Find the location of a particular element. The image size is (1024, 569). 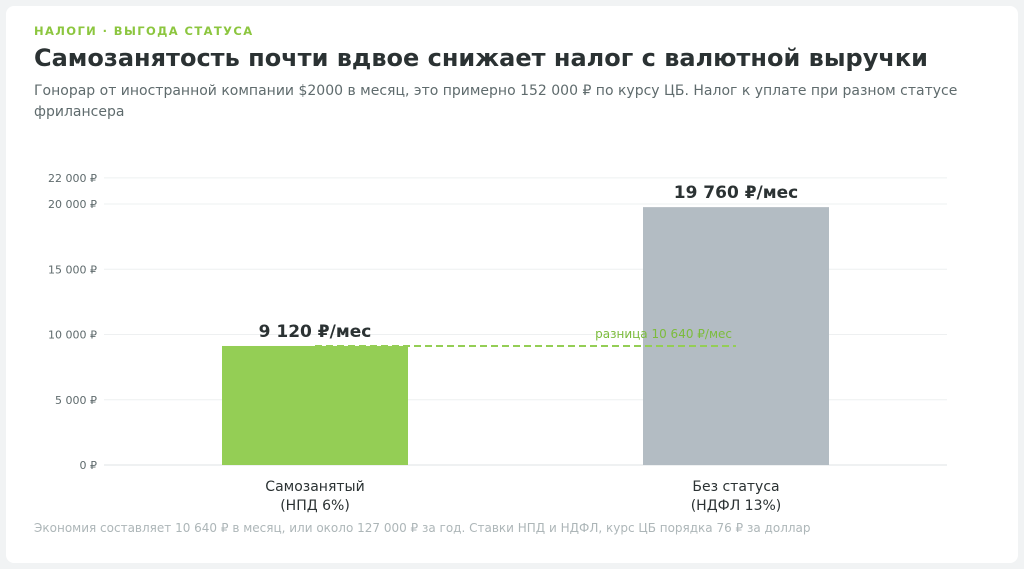

y-tick-label: 5 000 ₽ is located at coordinates (76, 400).